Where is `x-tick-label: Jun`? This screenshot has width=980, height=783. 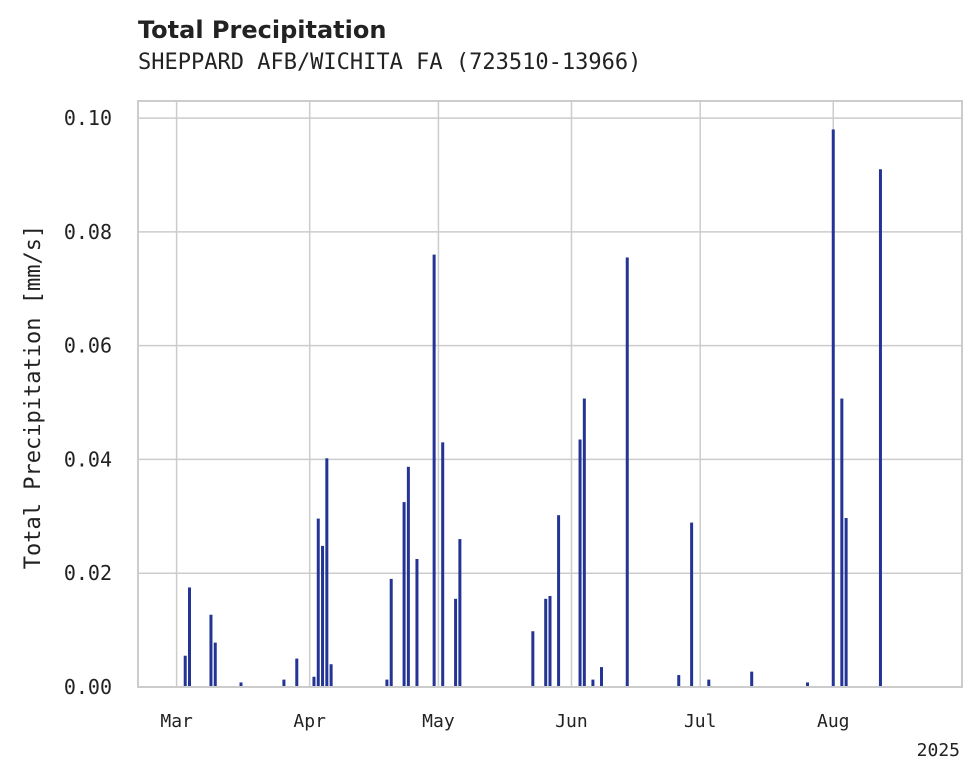 x-tick-label: Jun is located at coordinates (571, 721).